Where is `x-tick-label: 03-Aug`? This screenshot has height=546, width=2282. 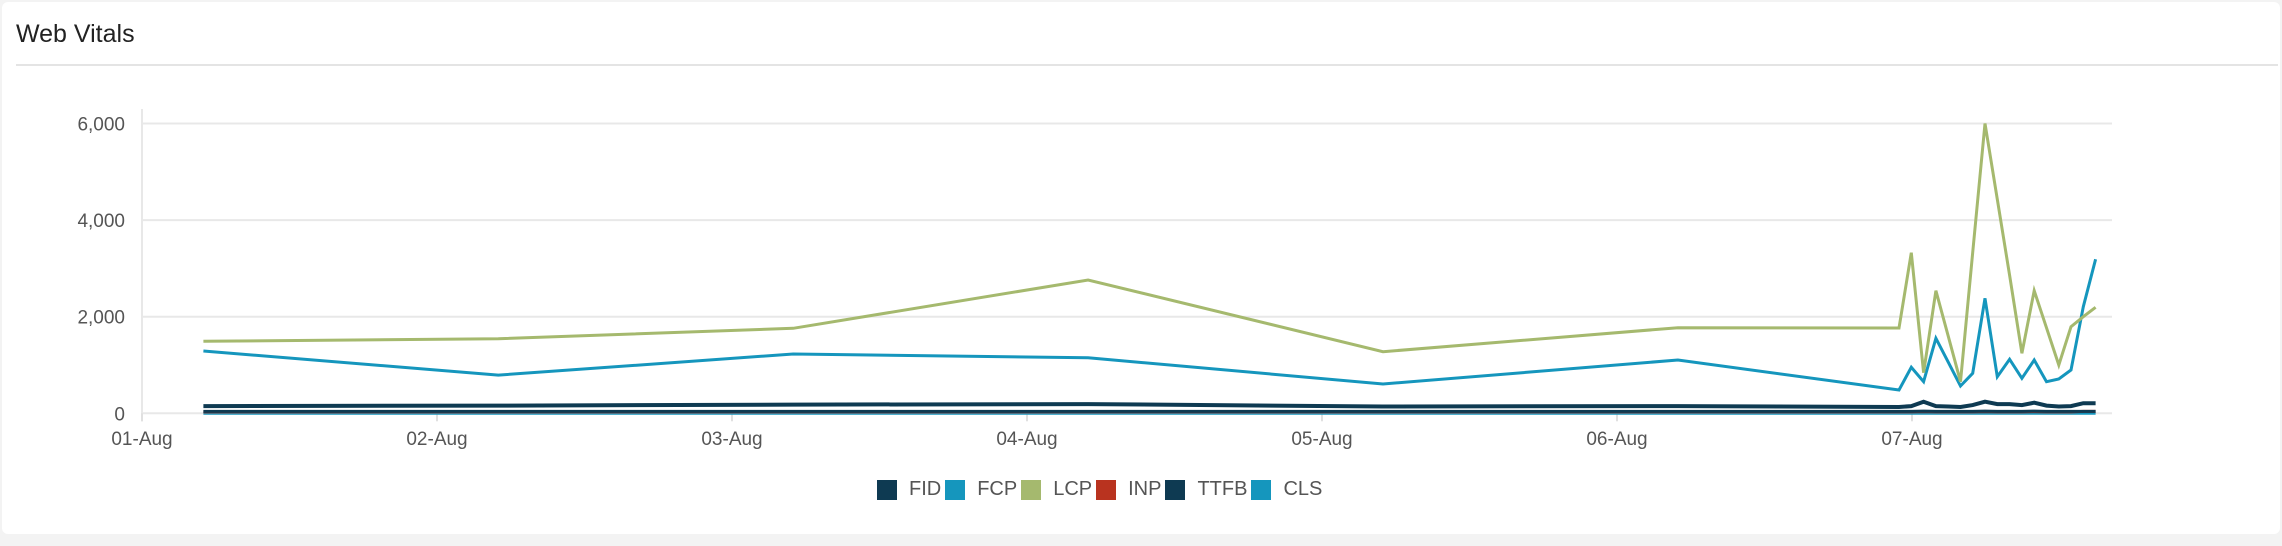 x-tick-label: 03-Aug is located at coordinates (731, 439).